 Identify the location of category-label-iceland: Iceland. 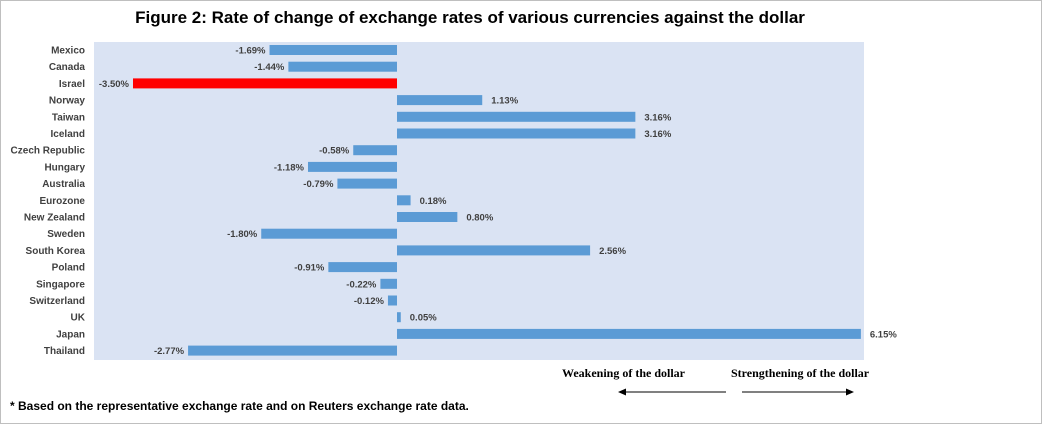
(68, 134).